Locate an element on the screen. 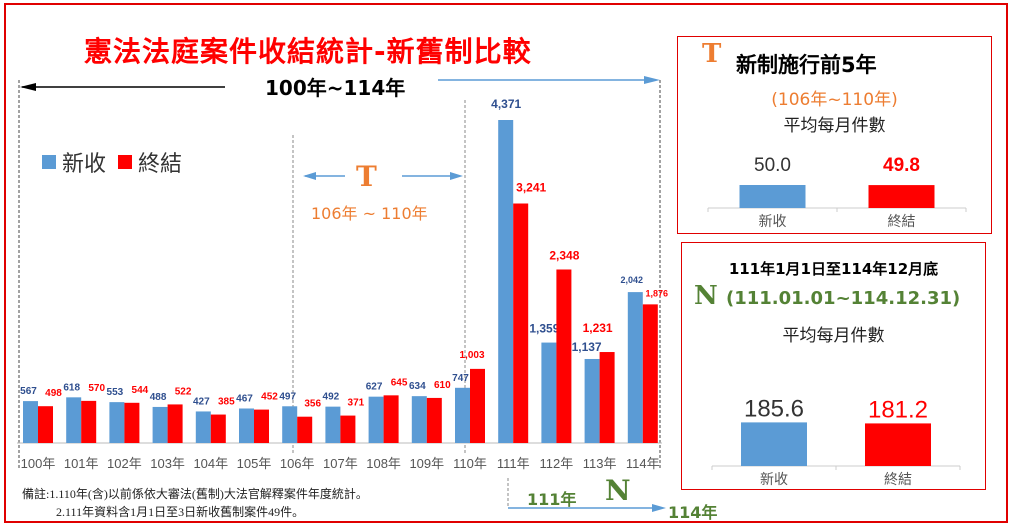 The width and height of the screenshot is (1015, 526). data-label-closed-3: 522 is located at coordinates (183, 391).